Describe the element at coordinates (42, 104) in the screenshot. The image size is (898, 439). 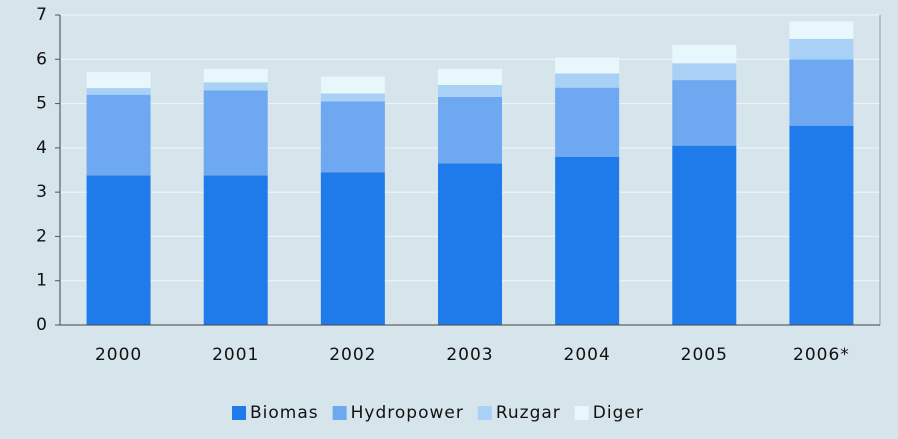
I see `y-tick-label: 5` at that location.